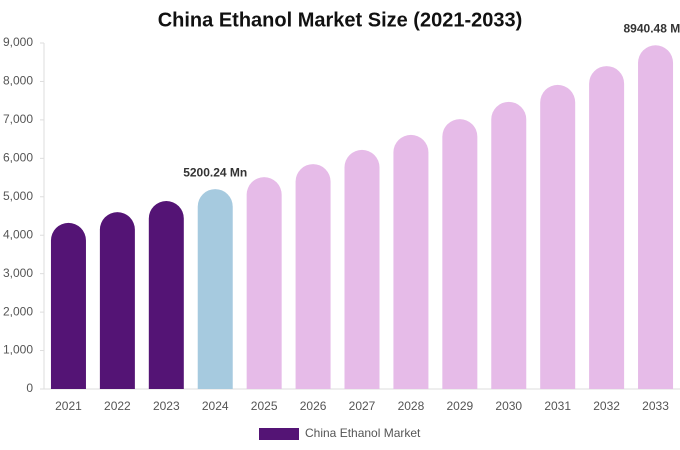 The width and height of the screenshot is (680, 450). Describe the element at coordinates (340, 20) in the screenshot. I see `chart-title: China Ethanol Market Size (2021-2033)` at that location.